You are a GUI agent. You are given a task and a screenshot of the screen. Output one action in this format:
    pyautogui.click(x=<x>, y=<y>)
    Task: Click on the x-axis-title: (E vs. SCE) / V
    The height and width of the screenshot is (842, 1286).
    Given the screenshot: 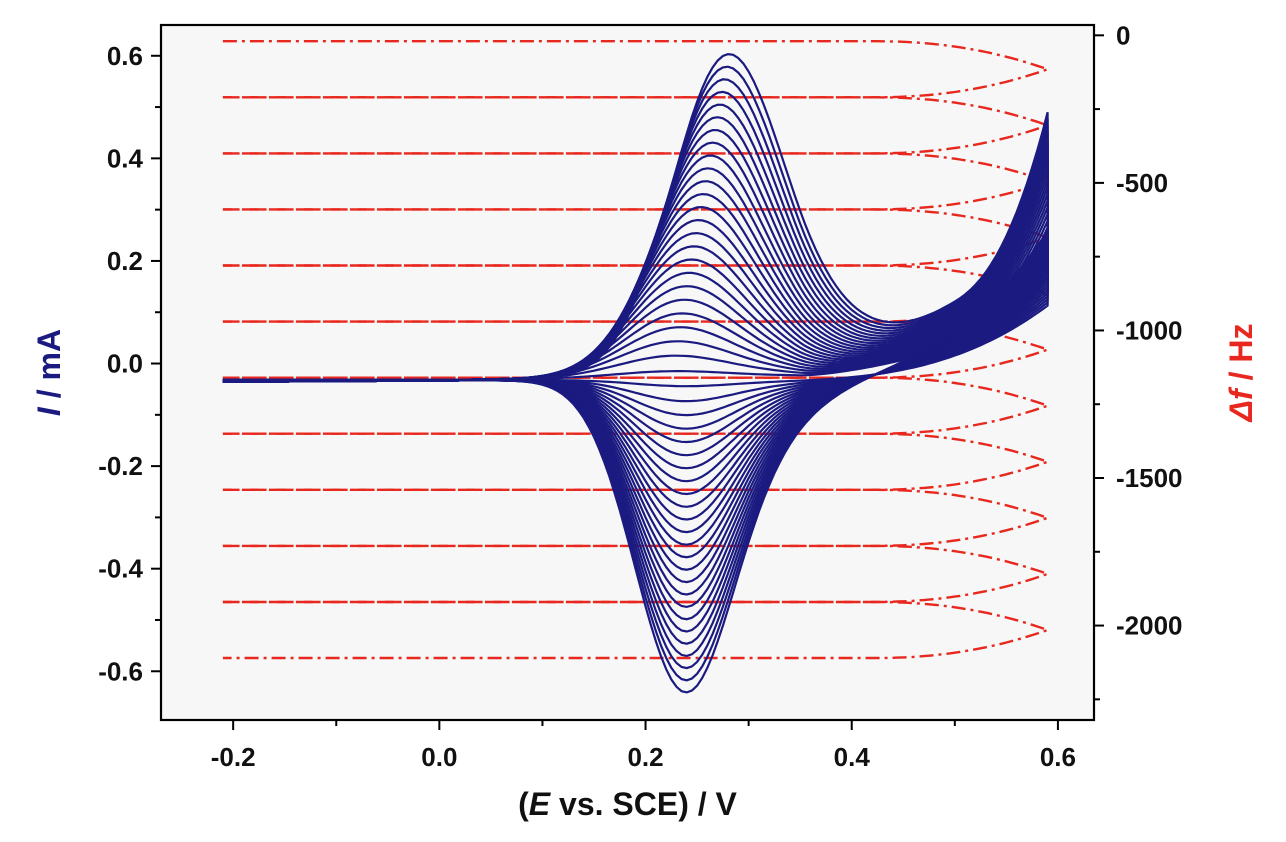 What is the action you would take?
    pyautogui.click(x=627, y=804)
    